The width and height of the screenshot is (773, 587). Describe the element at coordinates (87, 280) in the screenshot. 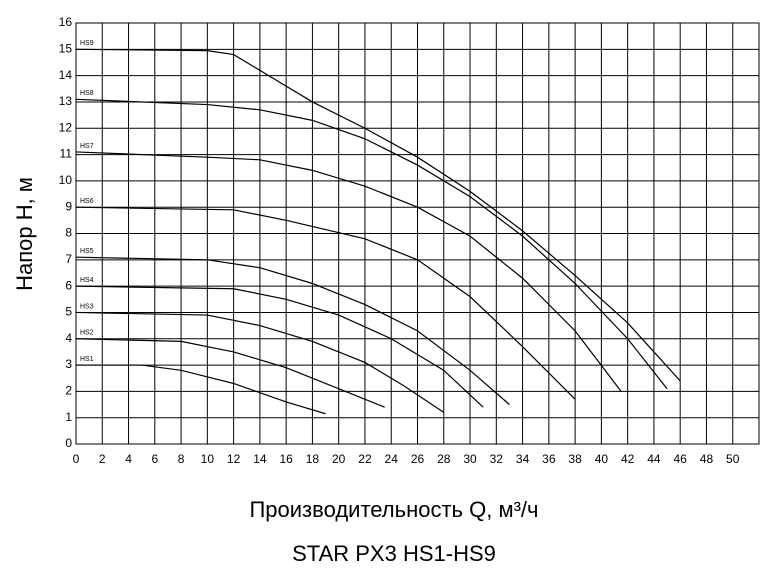

I see `curve-label: HS4` at that location.